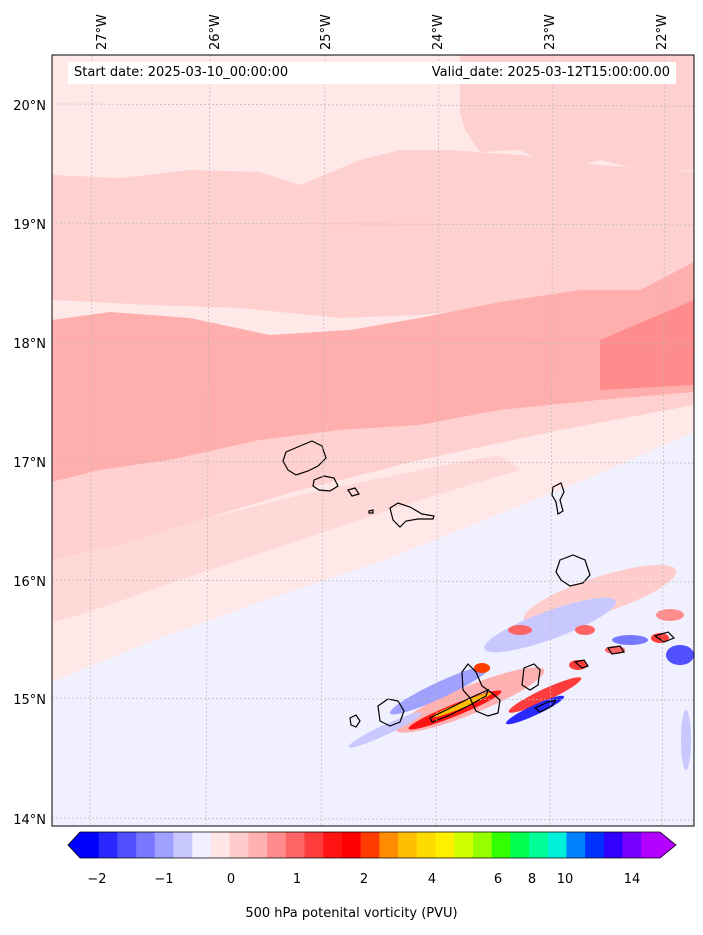 The width and height of the screenshot is (703, 935). I want to click on pv-band-main-dark, so click(647, 345).